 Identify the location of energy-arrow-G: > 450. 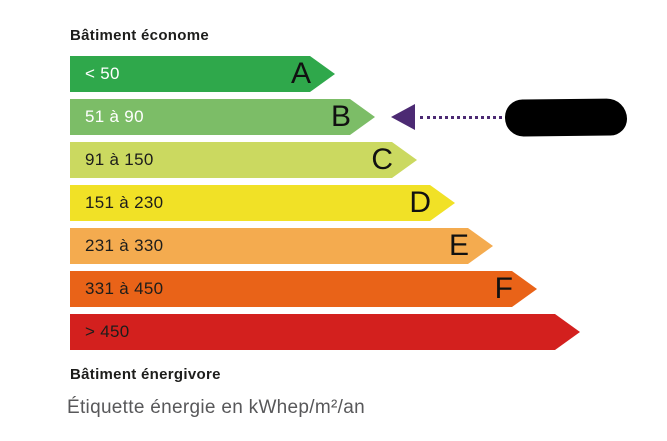
(325, 332).